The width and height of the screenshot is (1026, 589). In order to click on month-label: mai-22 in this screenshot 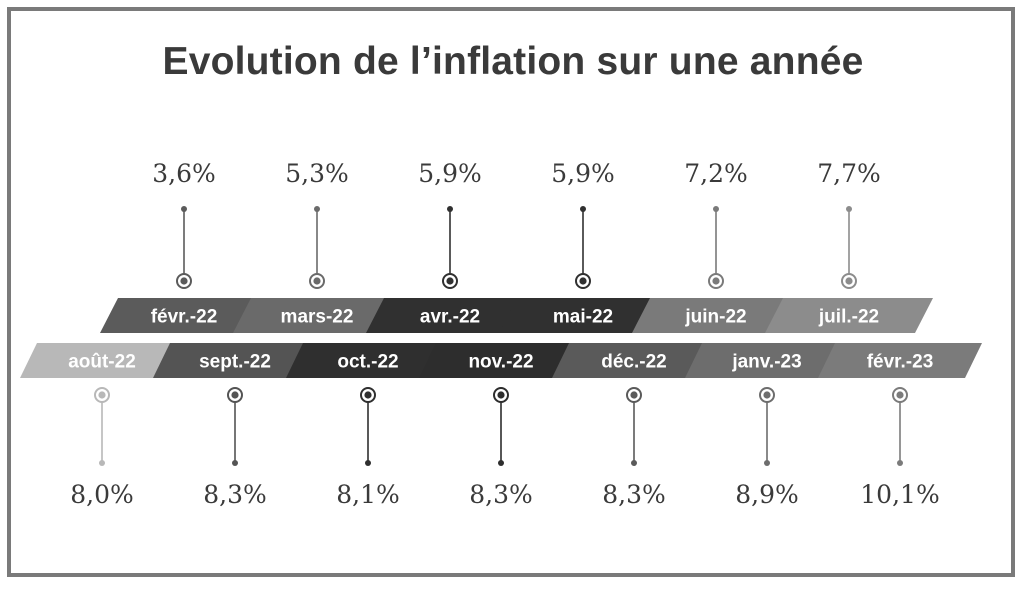, I will do `click(583, 317)`.